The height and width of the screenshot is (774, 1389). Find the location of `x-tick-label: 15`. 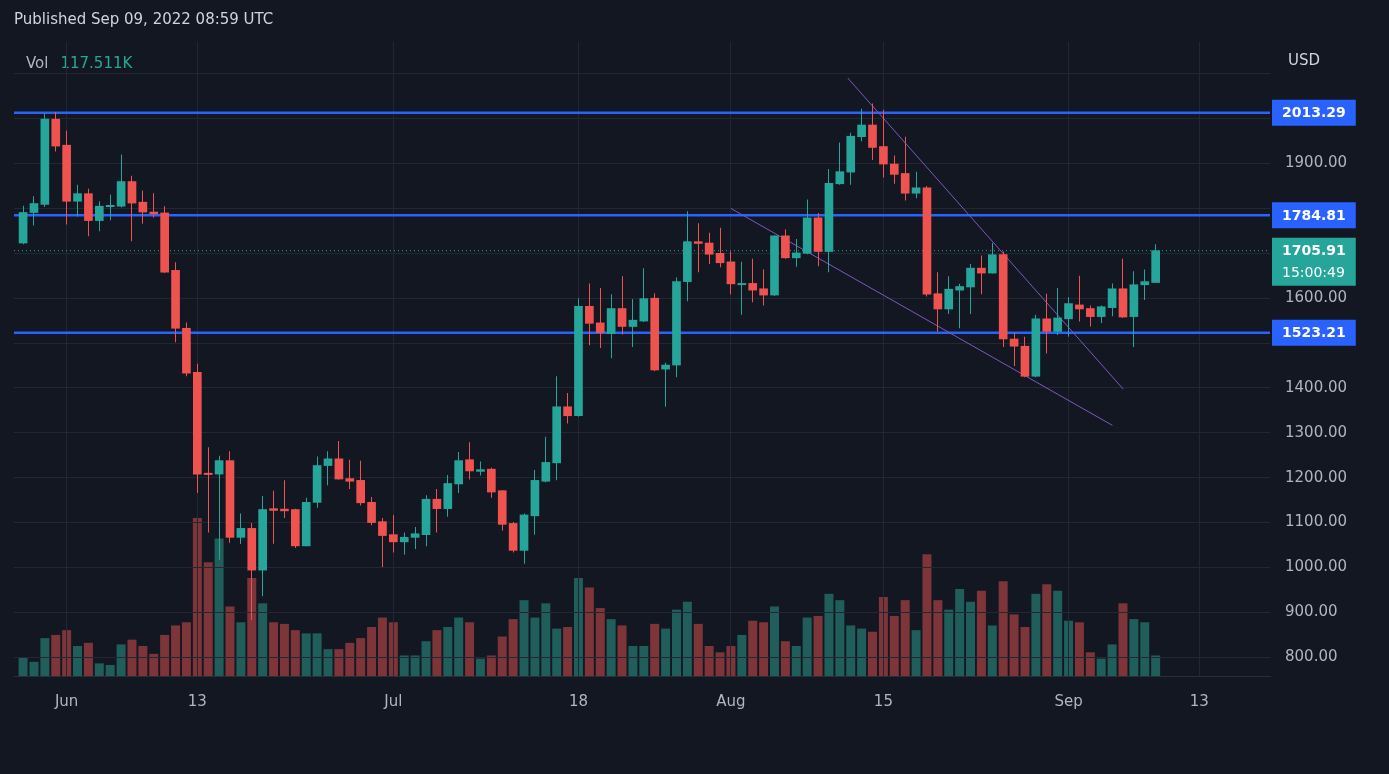

x-tick-label: 15 is located at coordinates (883, 700).